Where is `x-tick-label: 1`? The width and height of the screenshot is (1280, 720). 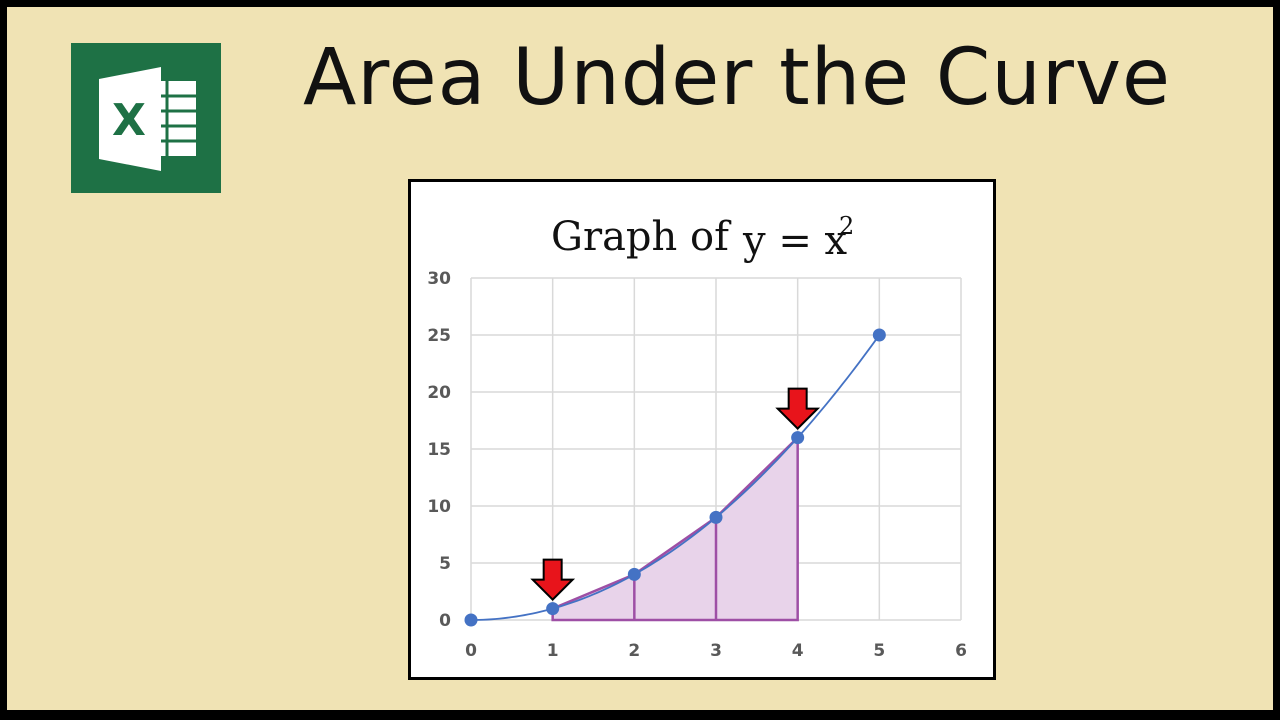
x-tick-label: 1 is located at coordinates (553, 651).